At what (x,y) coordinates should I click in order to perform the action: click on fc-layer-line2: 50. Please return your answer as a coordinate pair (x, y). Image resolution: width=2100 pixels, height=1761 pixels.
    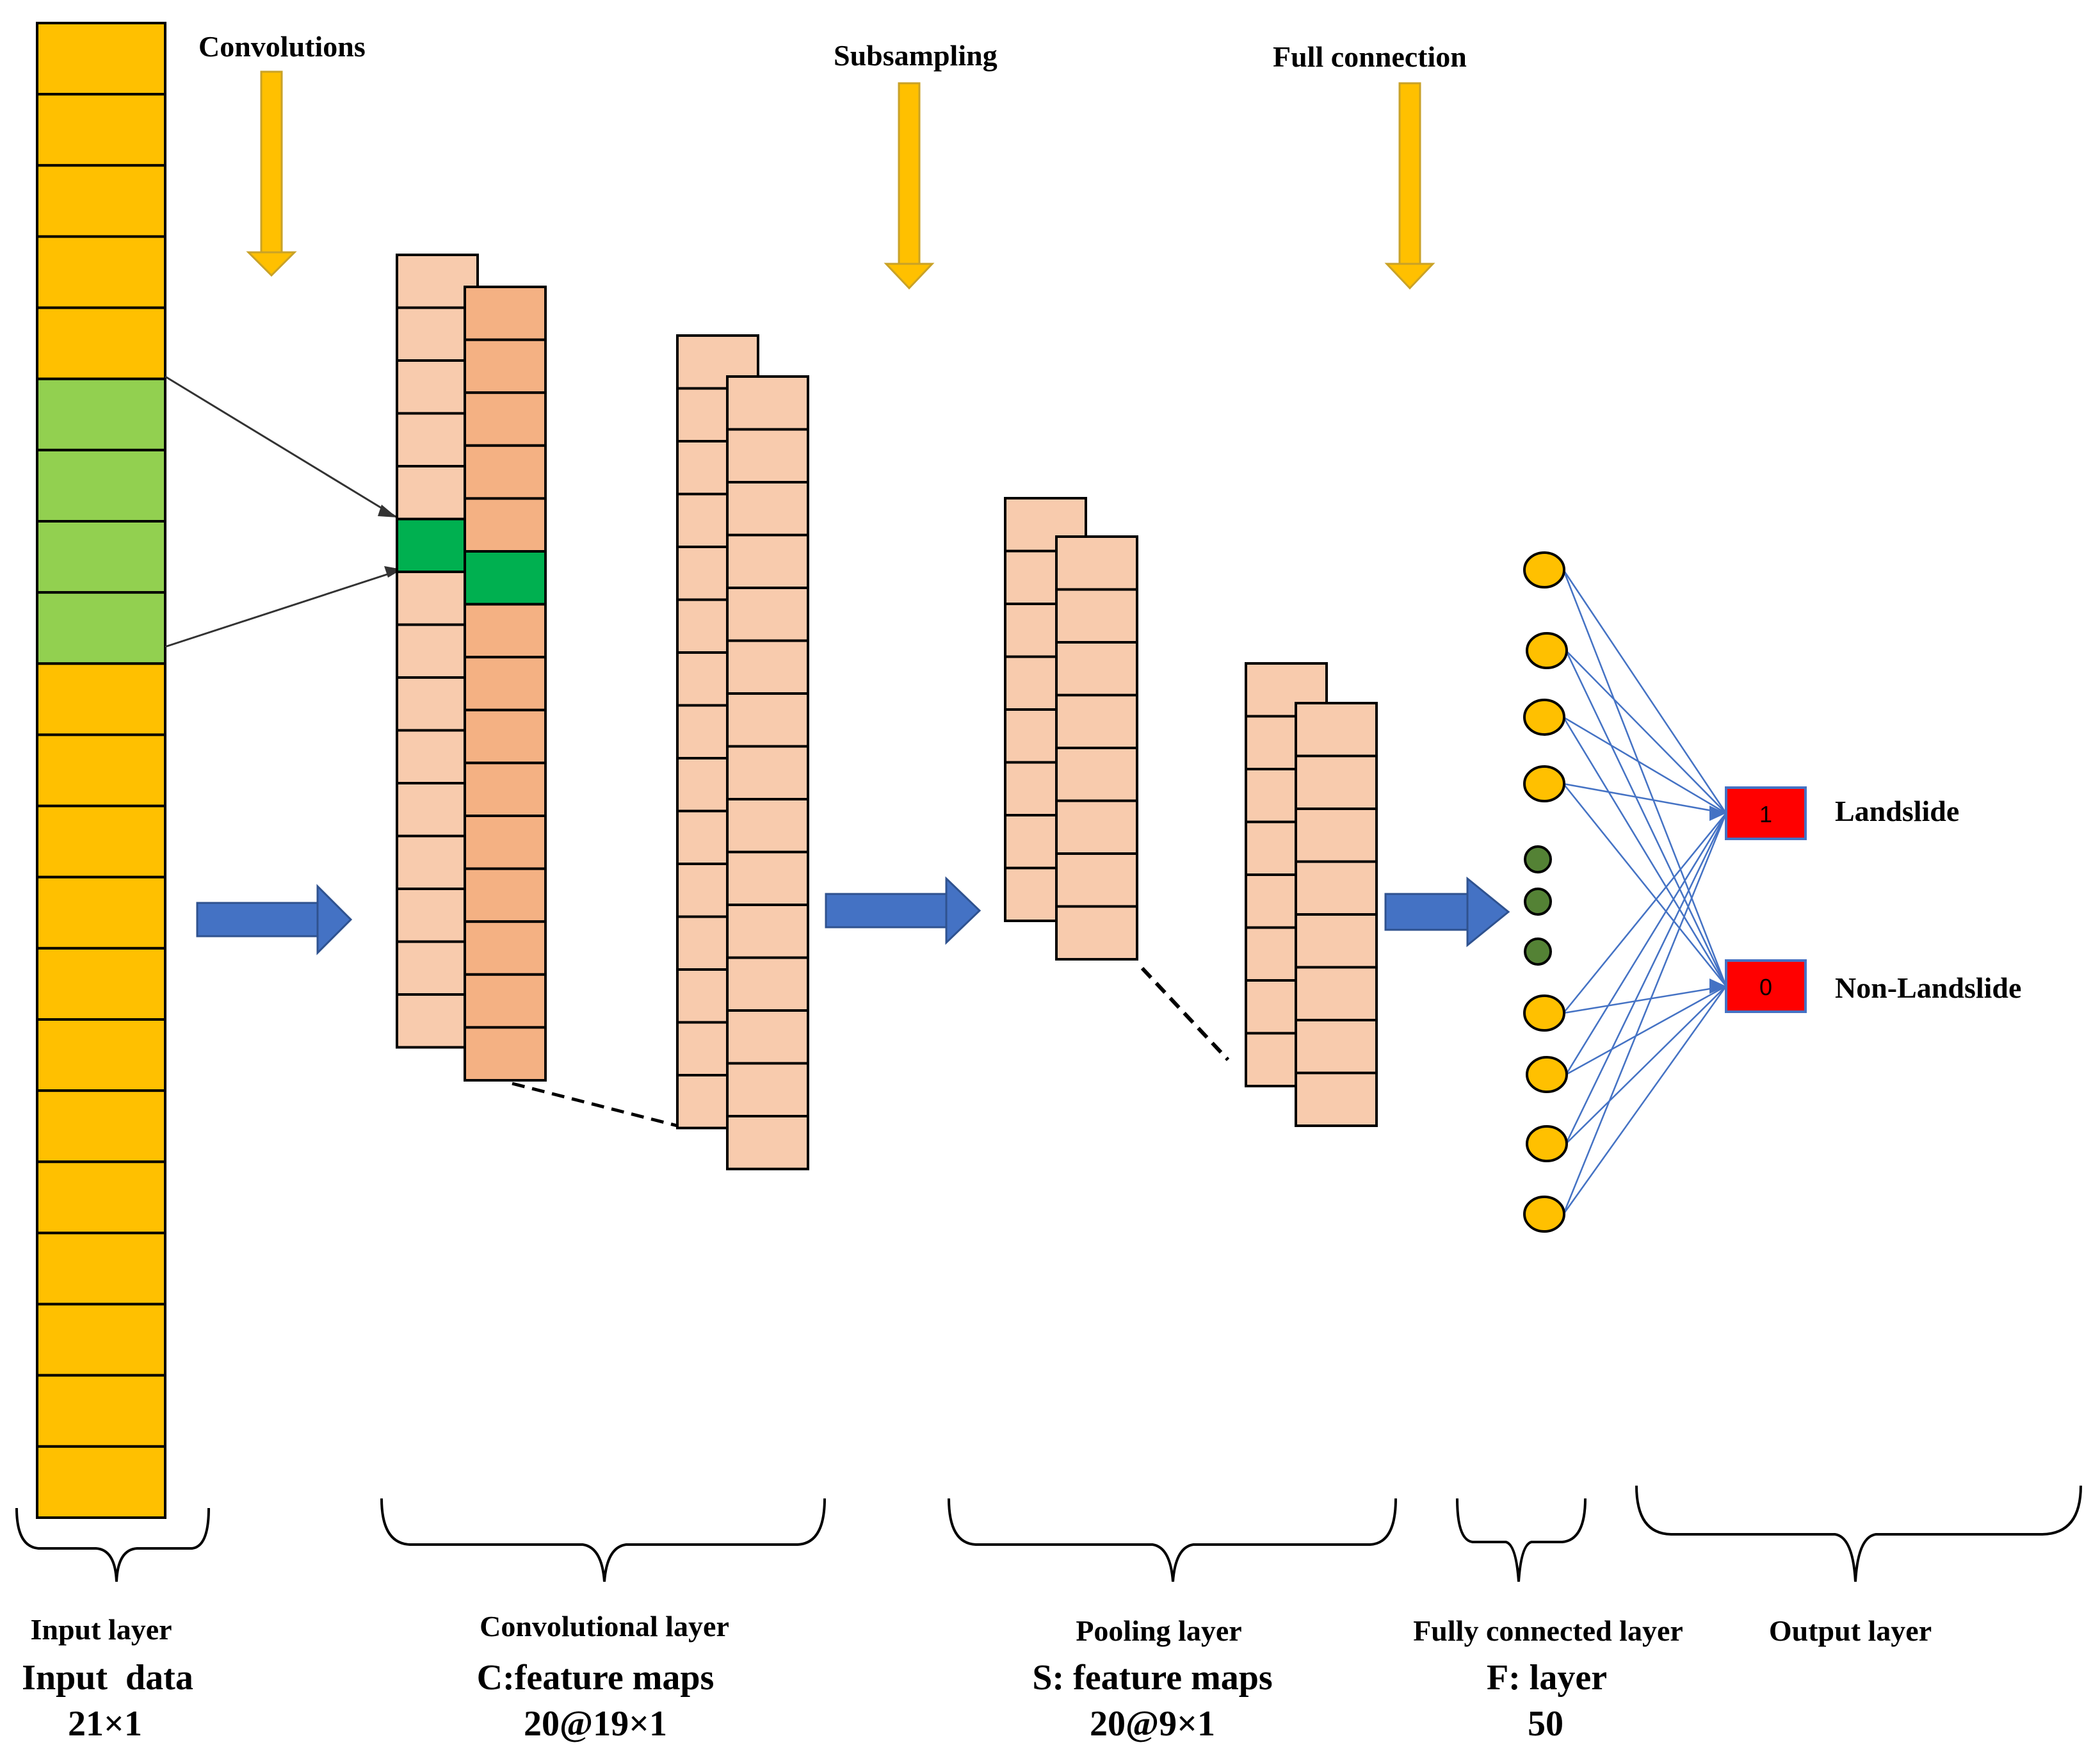
    Looking at the image, I should click on (1546, 1724).